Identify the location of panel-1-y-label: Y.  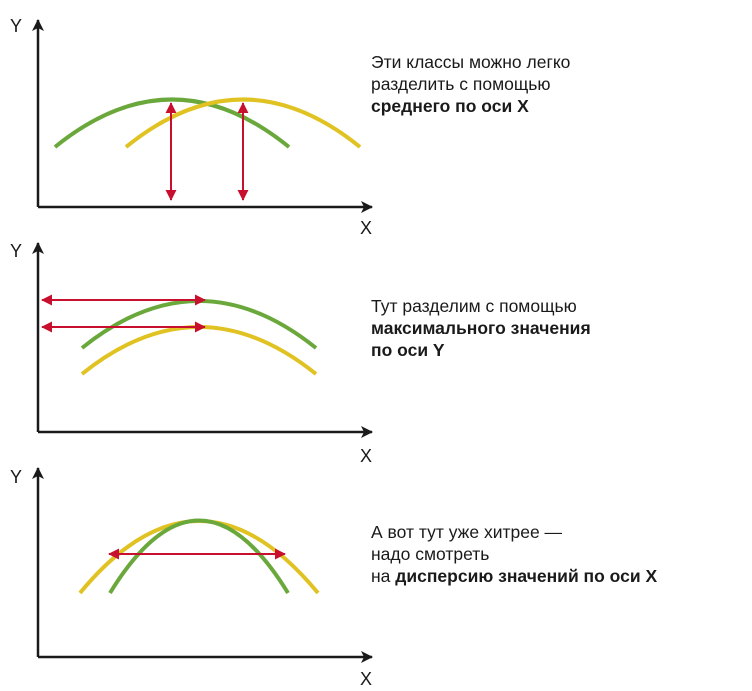
(16, 26).